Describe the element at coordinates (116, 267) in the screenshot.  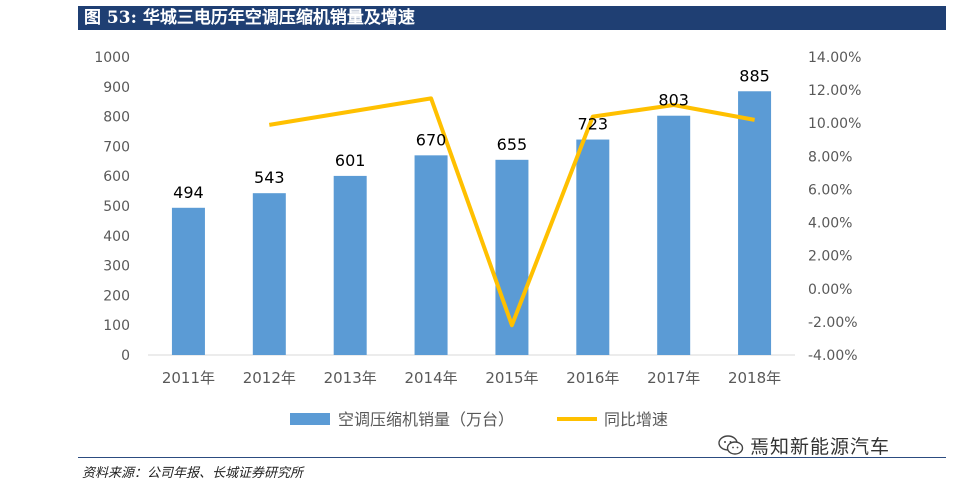
I see `y-left-tick-label: 300` at that location.